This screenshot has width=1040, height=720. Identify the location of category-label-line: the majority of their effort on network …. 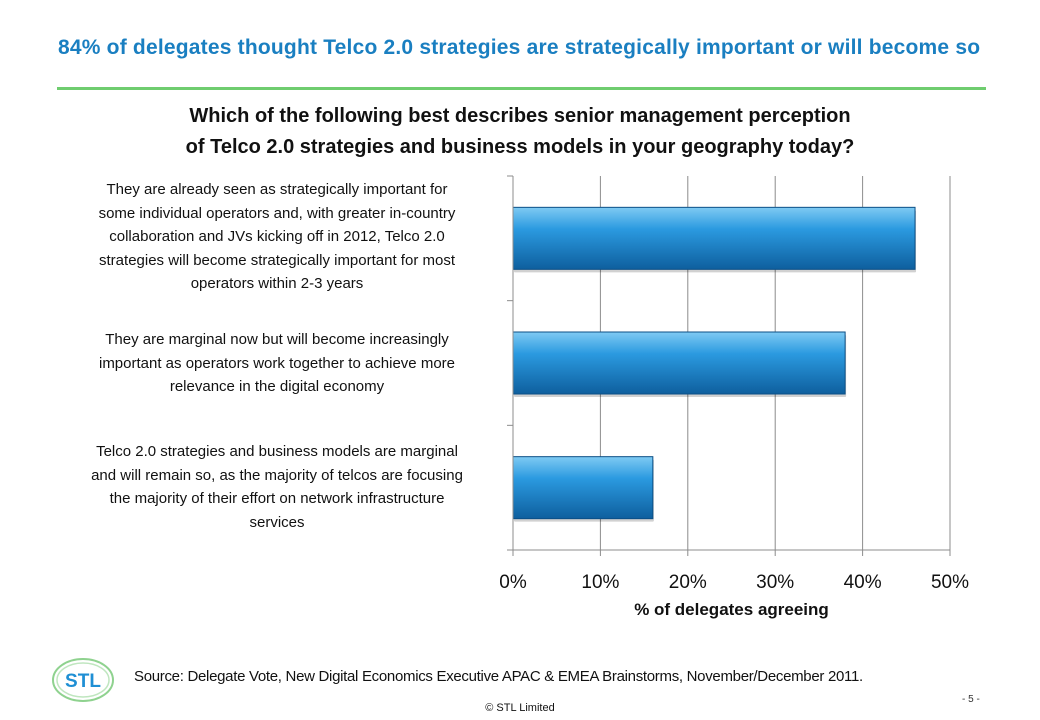
(277, 498).